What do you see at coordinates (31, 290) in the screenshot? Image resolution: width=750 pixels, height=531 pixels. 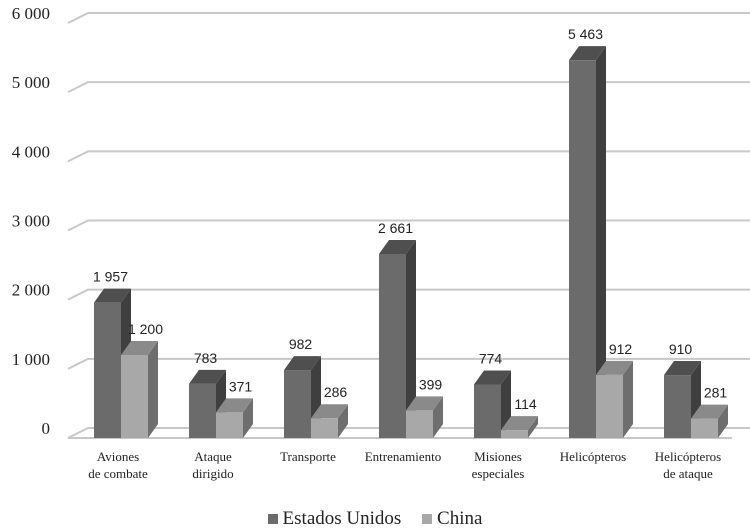 I see `y-tick-label: 2 000` at bounding box center [31, 290].